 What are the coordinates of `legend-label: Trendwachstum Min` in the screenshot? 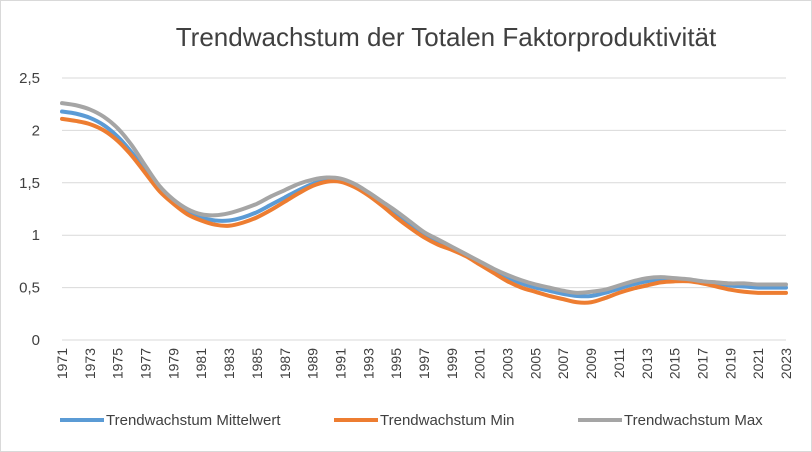 It's located at (447, 420).